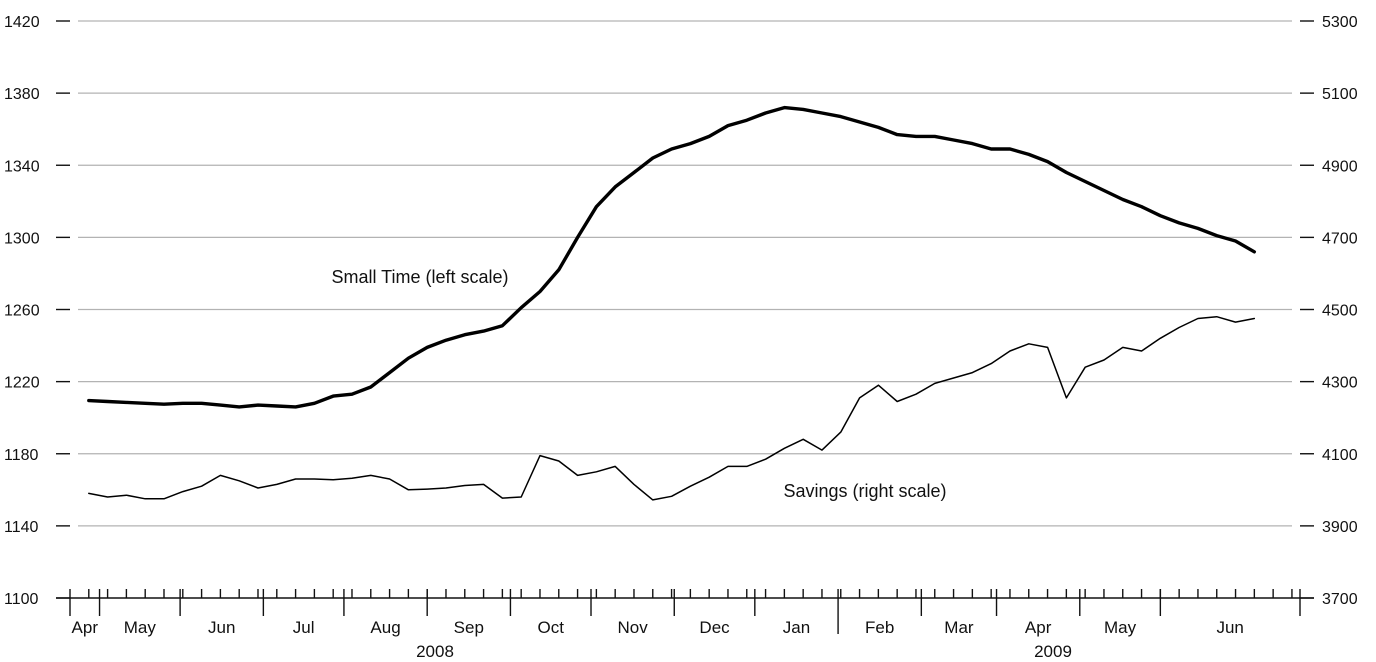 This screenshot has width=1376, height=662. Describe the element at coordinates (714, 627) in the screenshot. I see `x-month-label: Dec` at that location.